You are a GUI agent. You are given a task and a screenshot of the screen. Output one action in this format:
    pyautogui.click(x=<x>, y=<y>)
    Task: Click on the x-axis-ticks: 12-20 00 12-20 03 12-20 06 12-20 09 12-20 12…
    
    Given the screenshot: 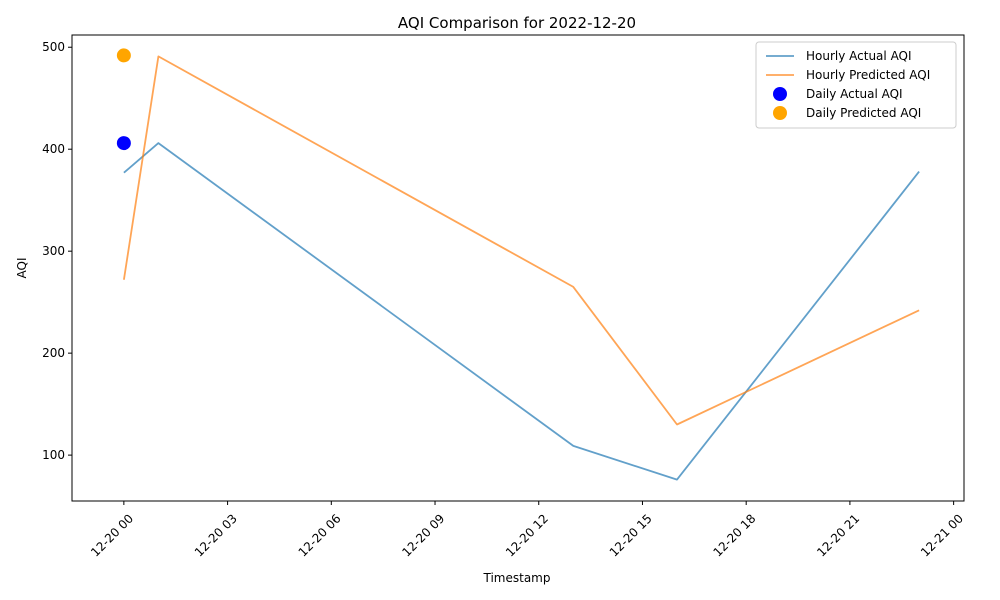 What is the action you would take?
    pyautogui.click(x=527, y=530)
    